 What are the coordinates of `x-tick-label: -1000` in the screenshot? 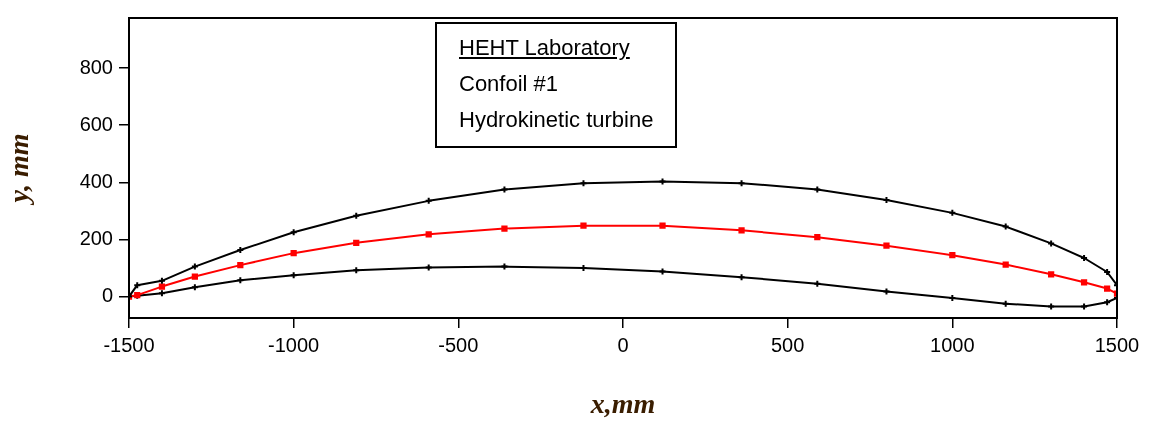 It's located at (294, 344).